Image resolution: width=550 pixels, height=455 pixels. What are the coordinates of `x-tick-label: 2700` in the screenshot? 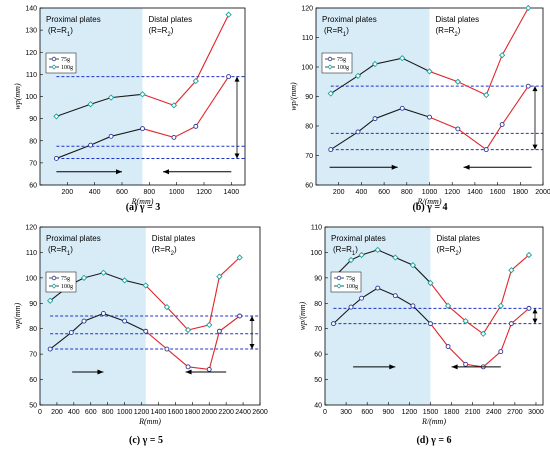 It's located at (515, 412).